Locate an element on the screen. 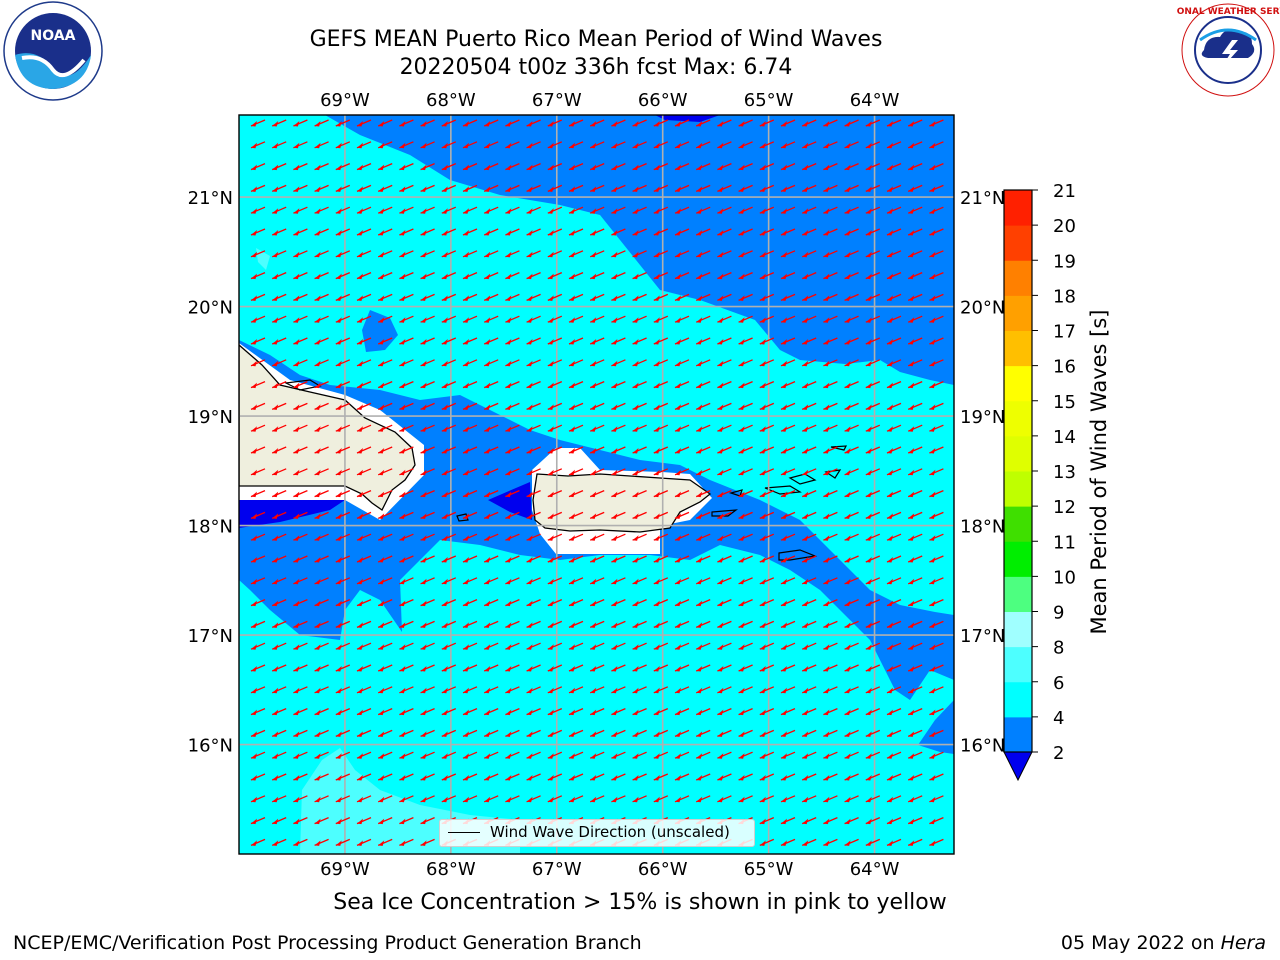  colorbar-tick-label: 17 is located at coordinates (1064, 332).